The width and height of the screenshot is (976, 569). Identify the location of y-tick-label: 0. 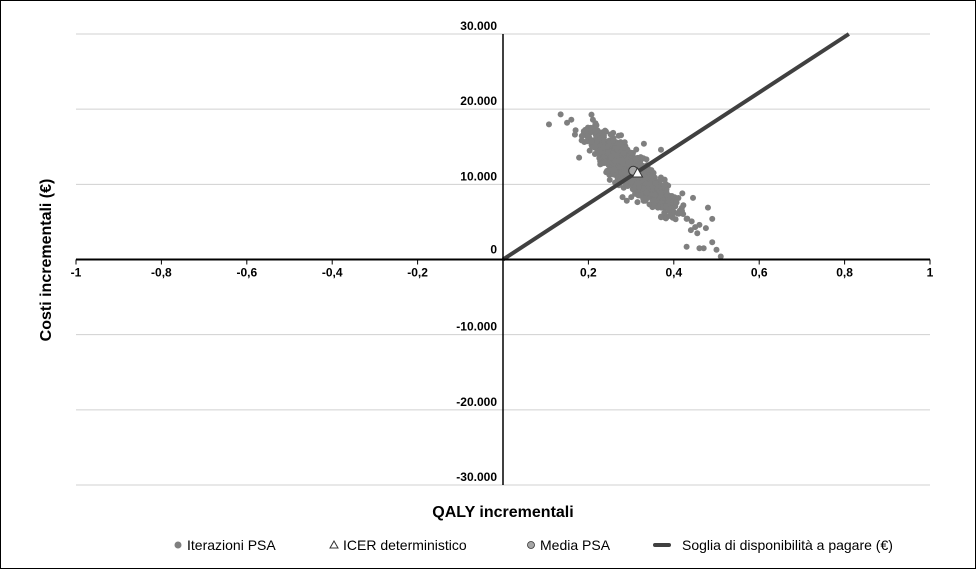
(493, 250).